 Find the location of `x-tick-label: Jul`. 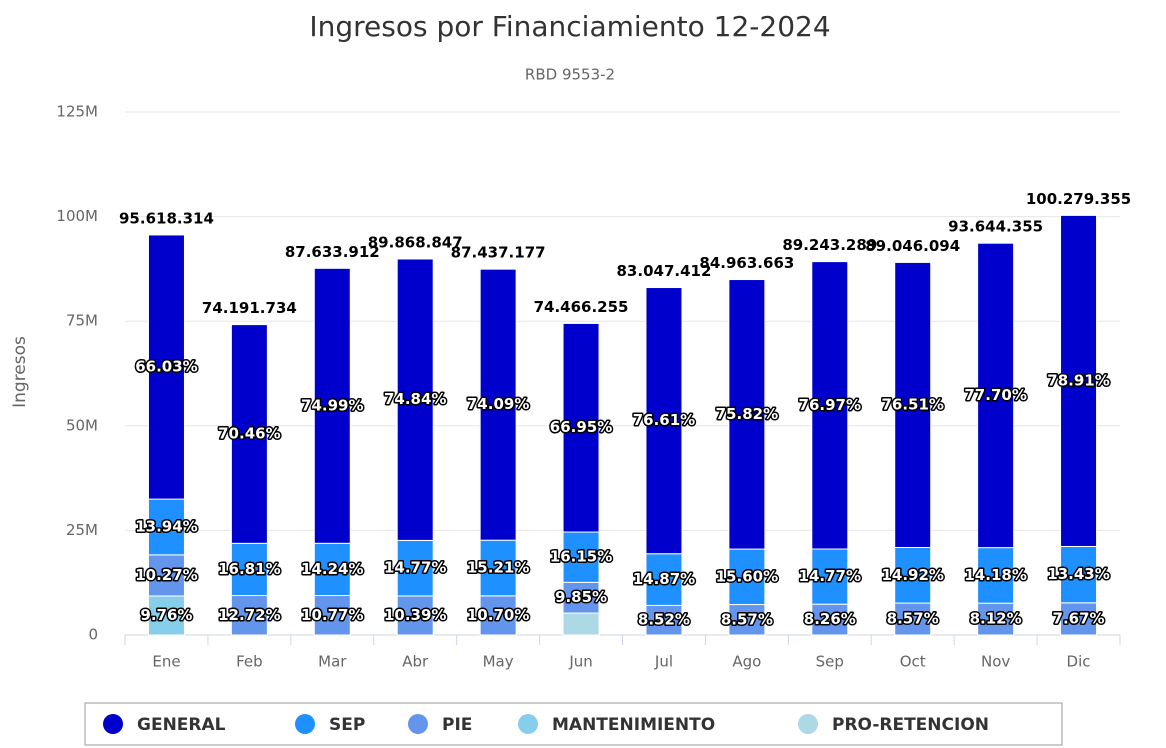

x-tick-label: Jul is located at coordinates (663, 662).